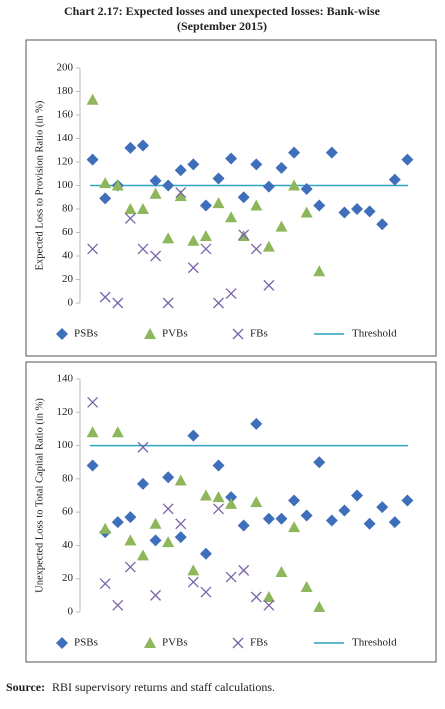  What do you see at coordinates (25, 687) in the screenshot?
I see `source-label: Source:` at bounding box center [25, 687].